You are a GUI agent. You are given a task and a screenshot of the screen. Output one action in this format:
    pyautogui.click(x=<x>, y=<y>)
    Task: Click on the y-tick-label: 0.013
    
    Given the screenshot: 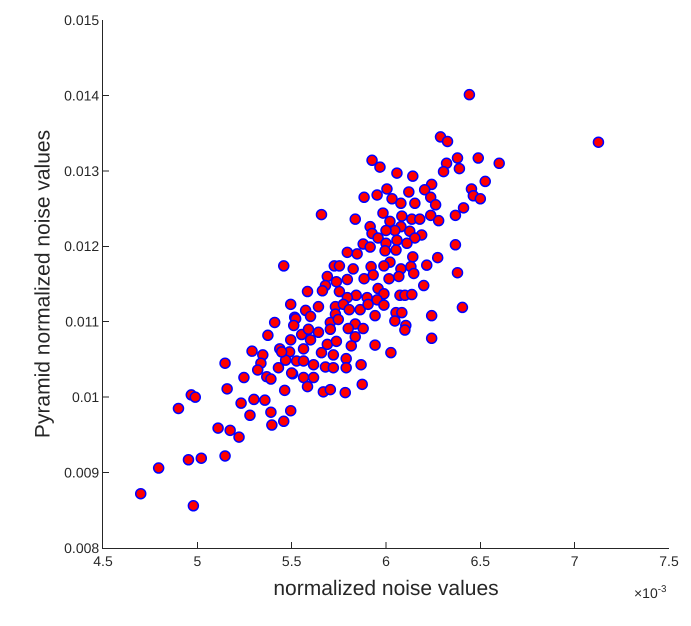 What is the action you would take?
    pyautogui.click(x=82, y=170)
    